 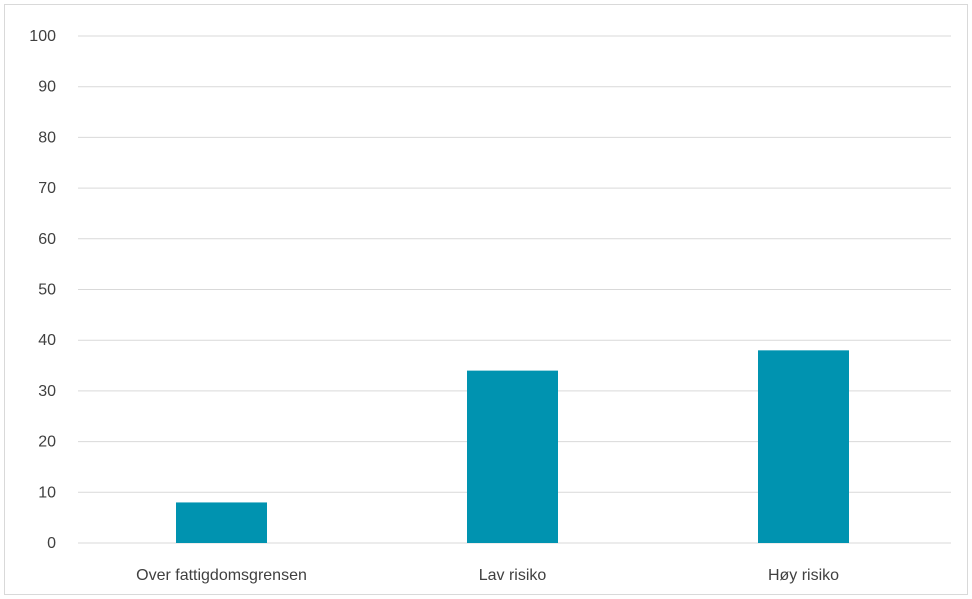 I want to click on y-tick-label: 60, so click(x=47, y=239).